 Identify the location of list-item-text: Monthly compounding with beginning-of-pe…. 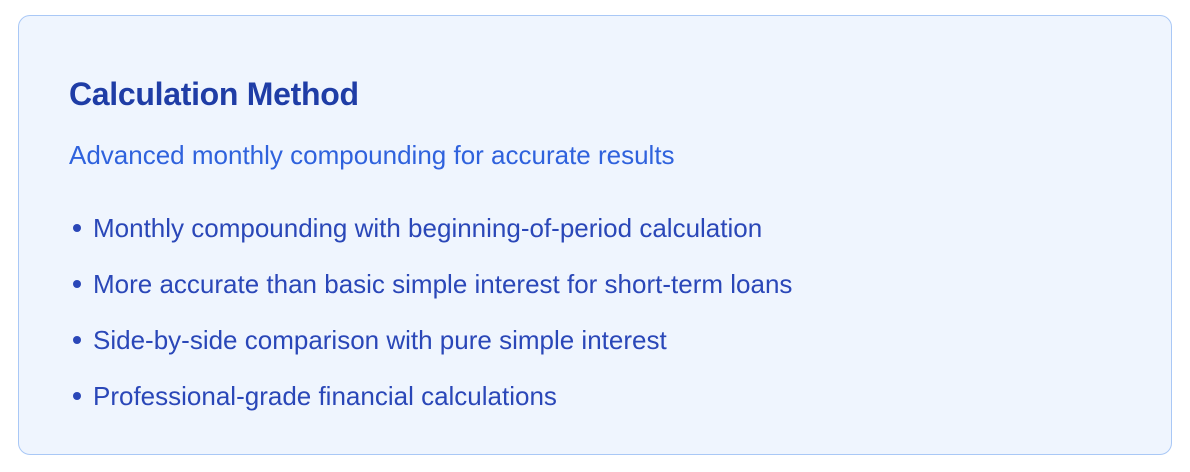
(428, 228).